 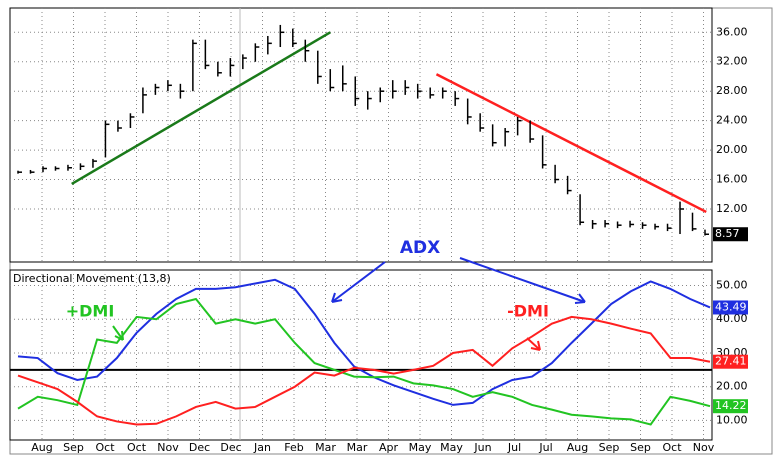 I want to click on y-tick-label: 32.00, so click(x=732, y=61).